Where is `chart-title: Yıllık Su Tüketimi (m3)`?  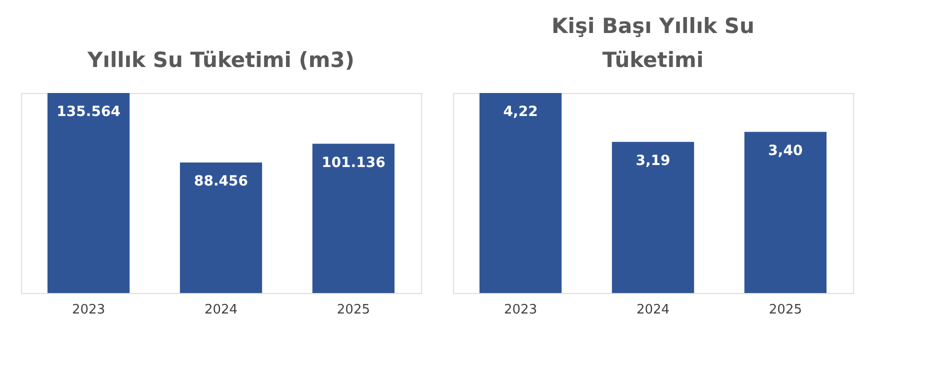
chart-title: Yıllık Su Tüketimi (m3) is located at coordinates (220, 60).